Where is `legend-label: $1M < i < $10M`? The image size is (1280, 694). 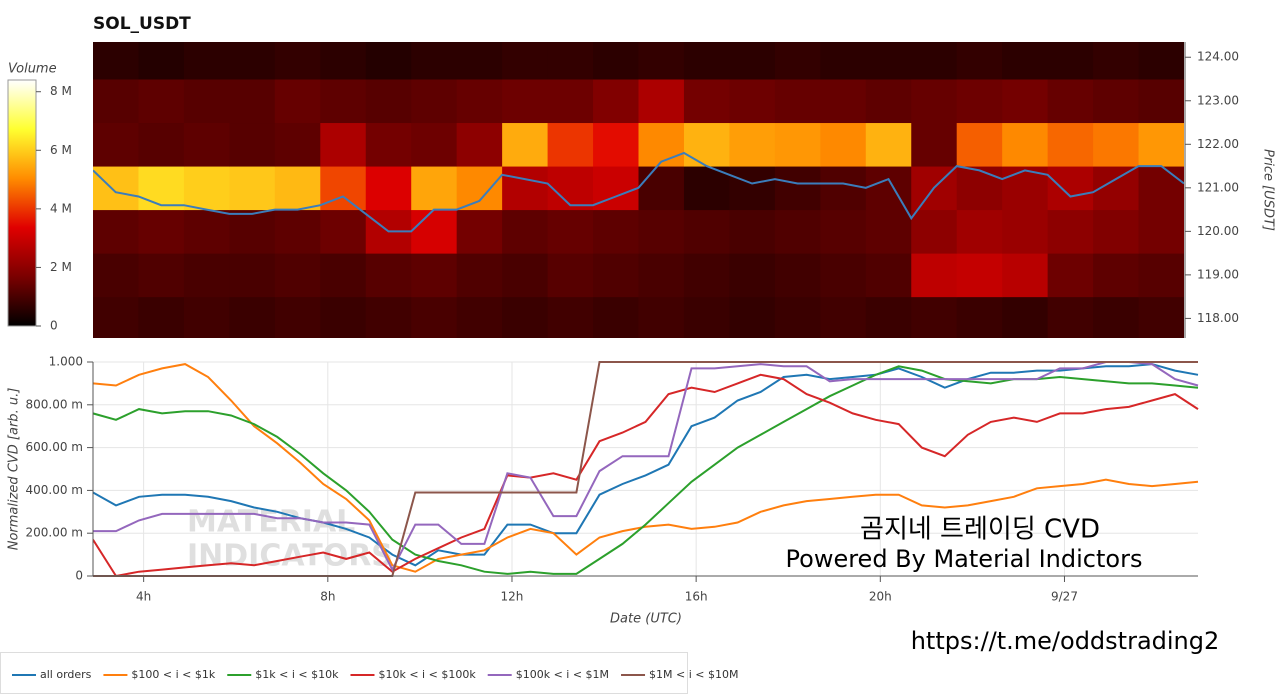 legend-label: $1M < i < $10M is located at coordinates (693, 674).